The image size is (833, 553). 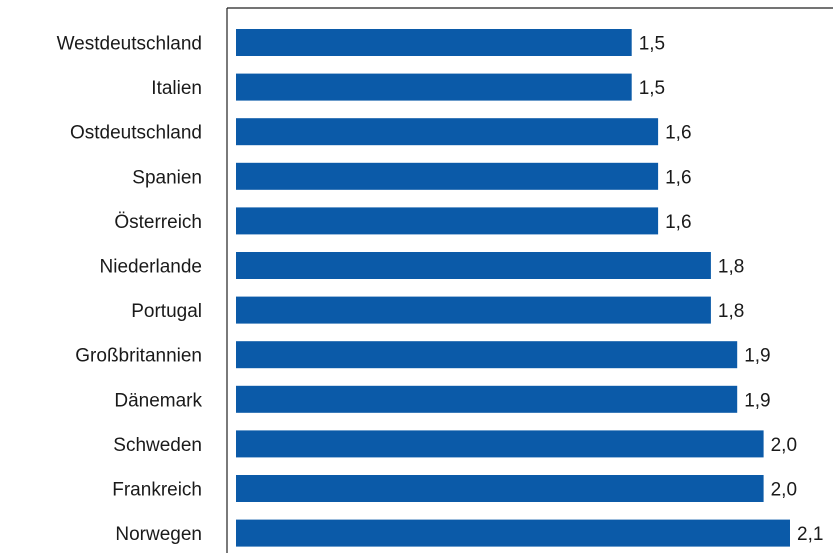 What do you see at coordinates (158, 222) in the screenshot?
I see `category-label-4: Österreich` at bounding box center [158, 222].